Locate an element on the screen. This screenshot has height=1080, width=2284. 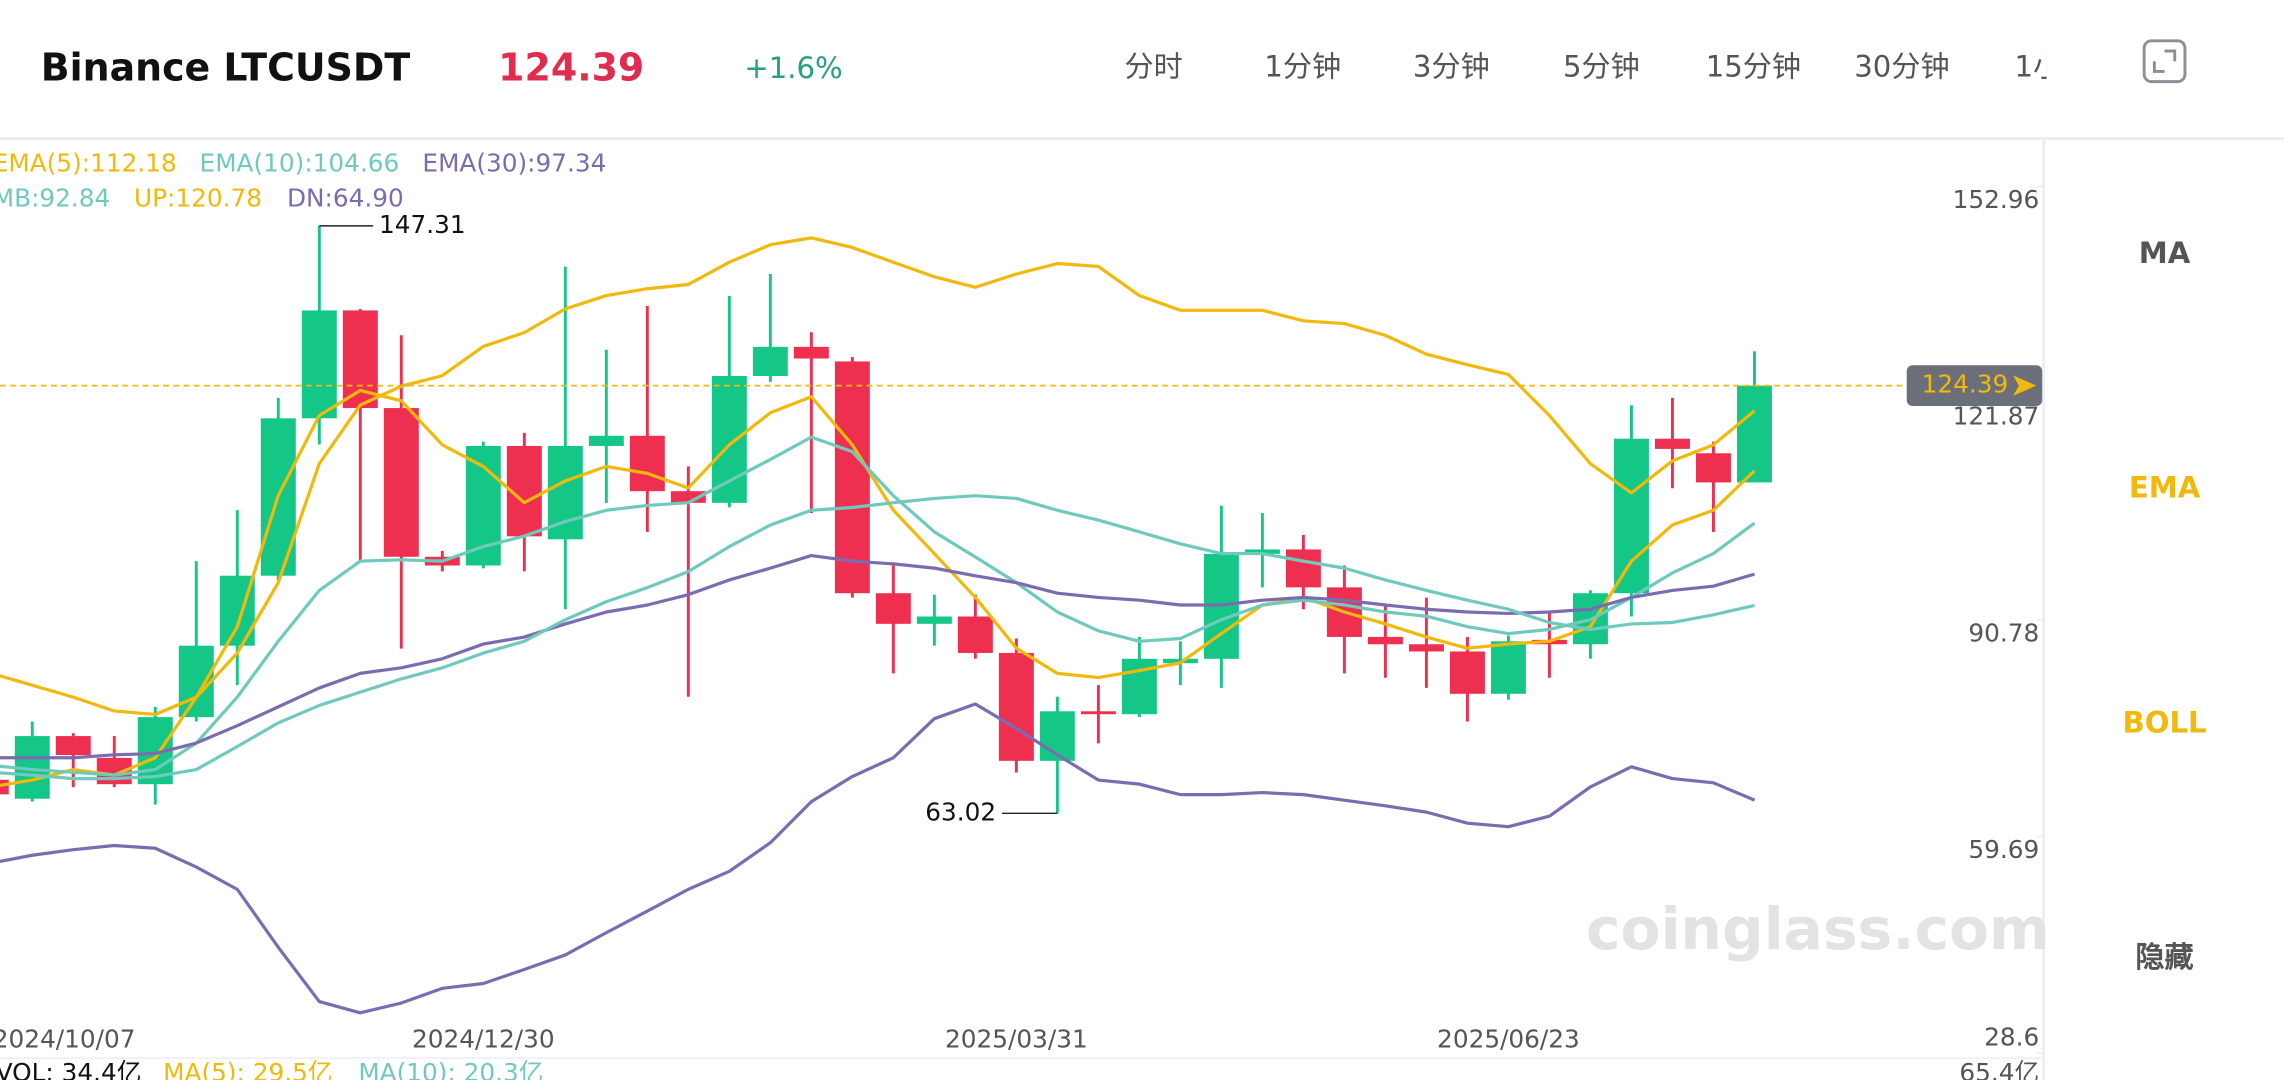
interval-tabs: 分时 1分钟 3分钟 5分钟 15分钟 30分钟 1小时 is located at coordinates (1608, 66).